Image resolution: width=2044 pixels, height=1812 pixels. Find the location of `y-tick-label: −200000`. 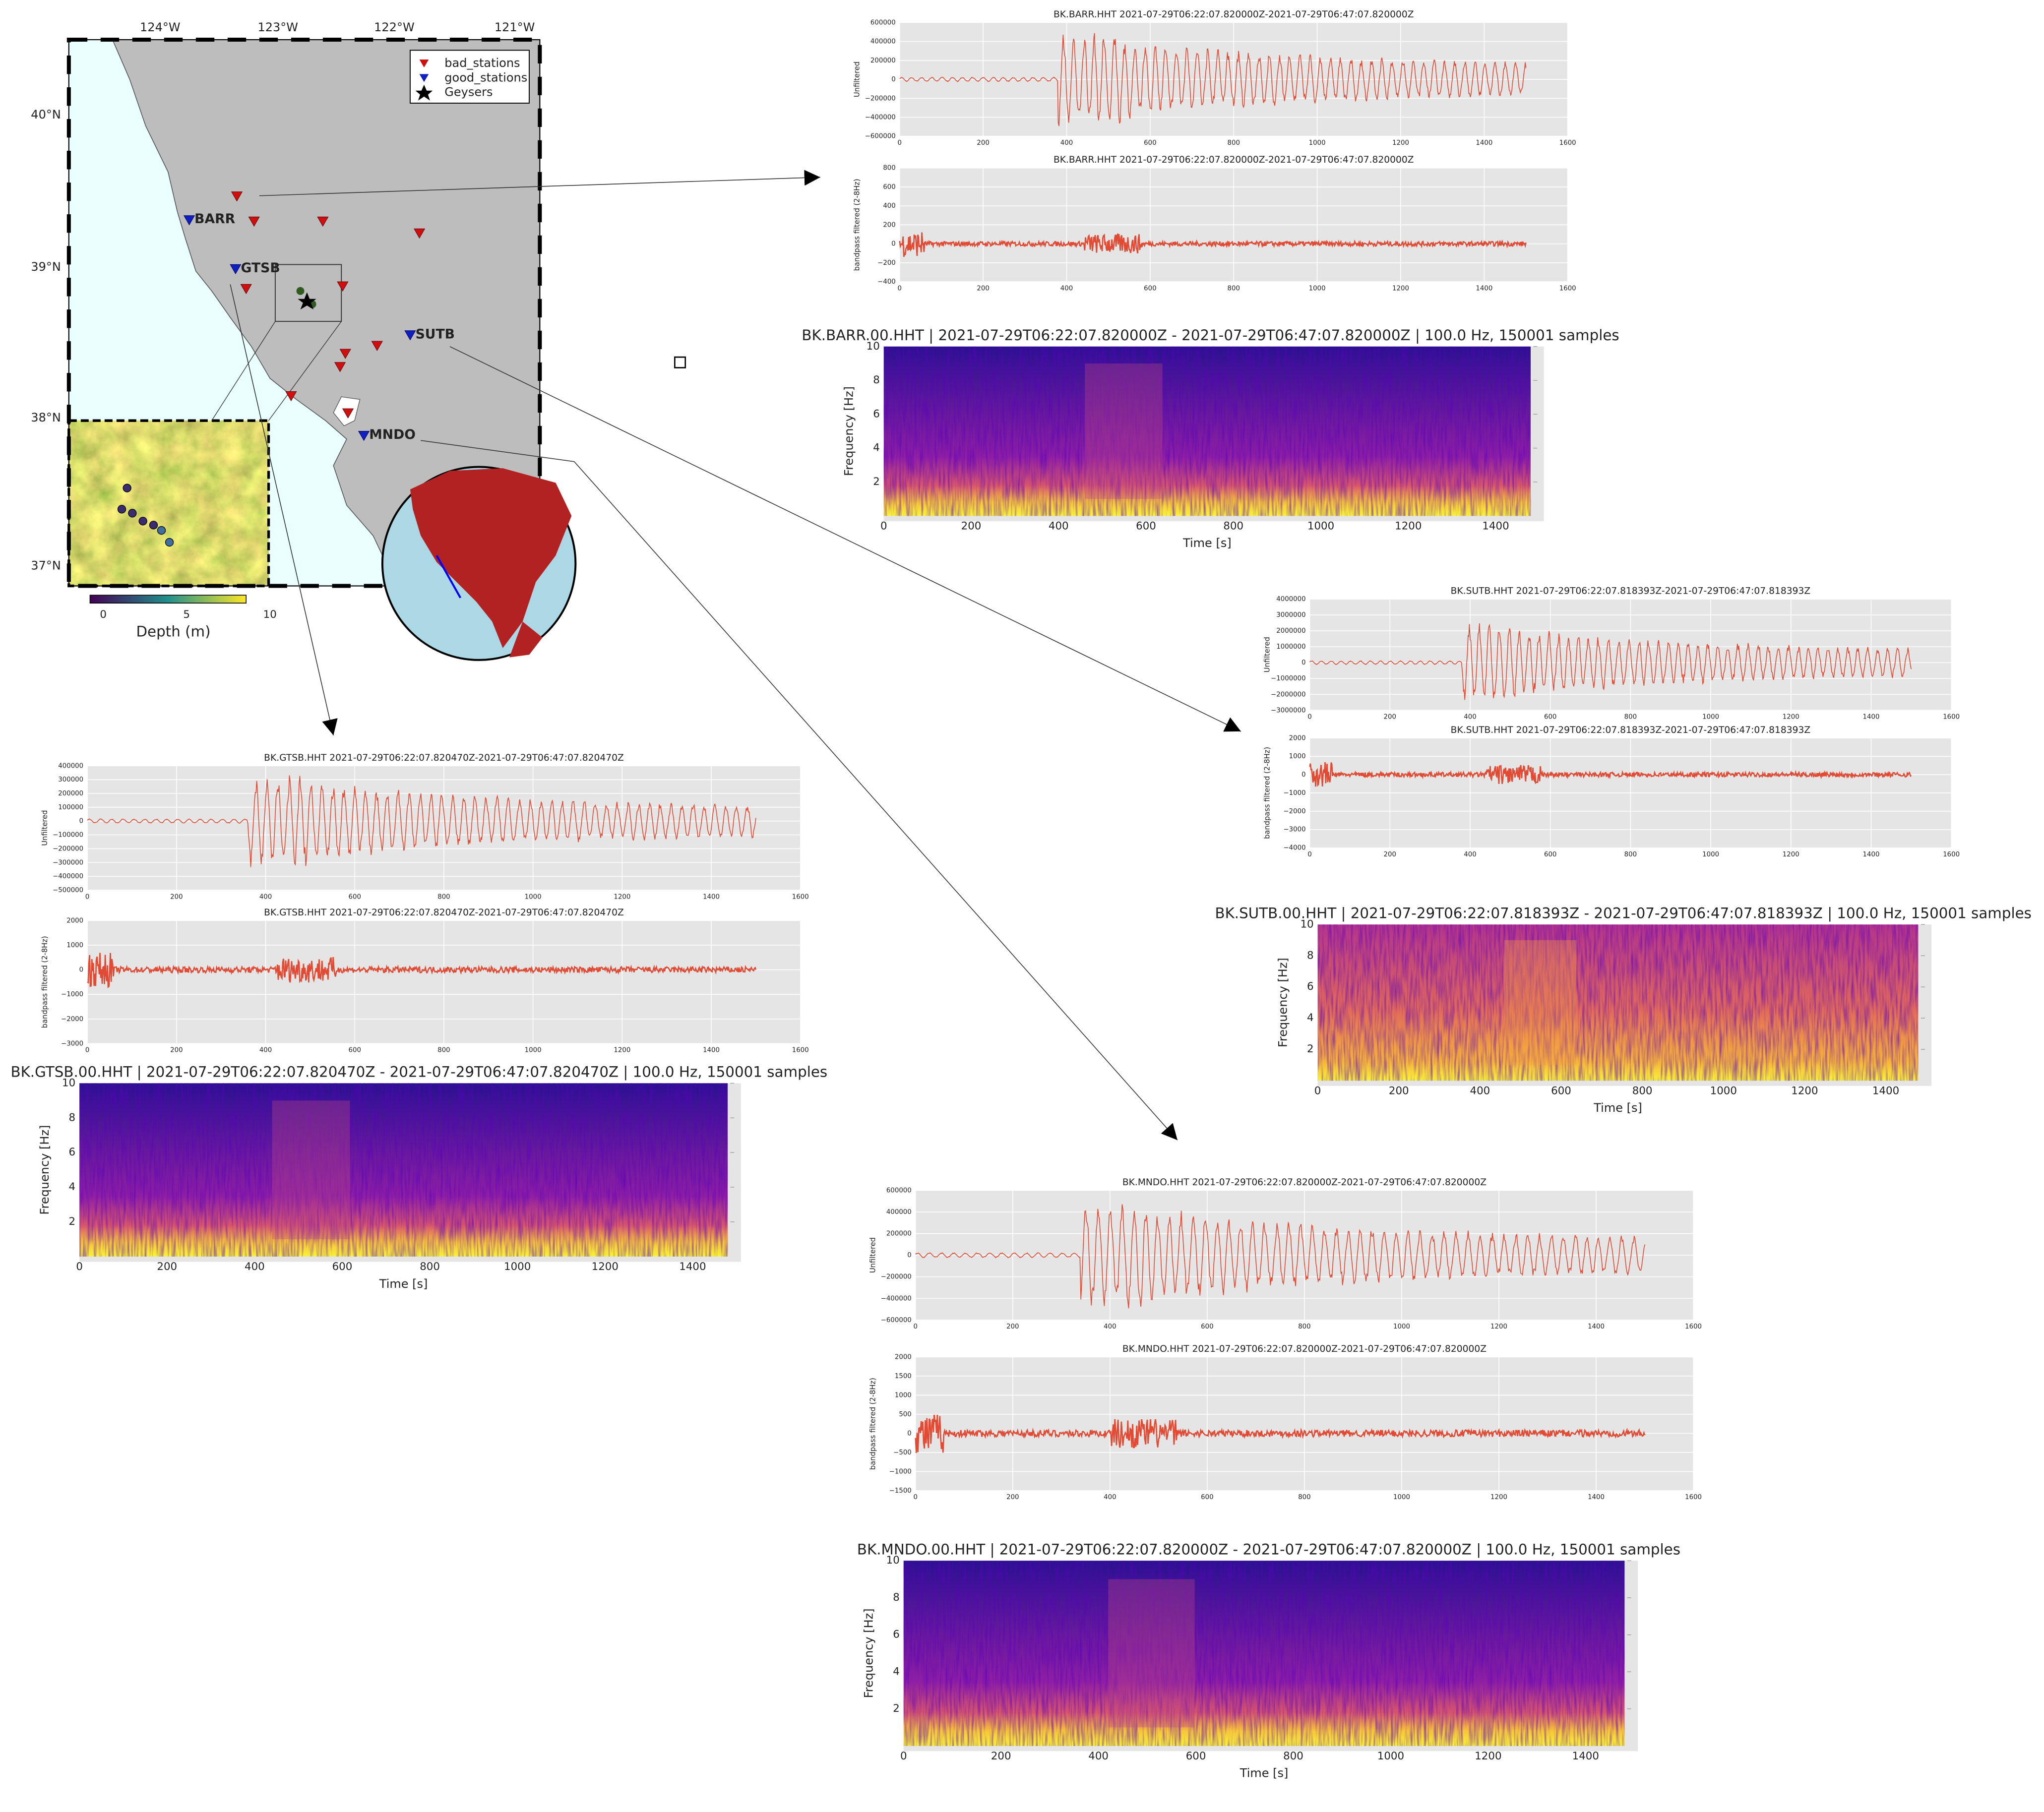

y-tick-label: −200000 is located at coordinates (896, 1277).